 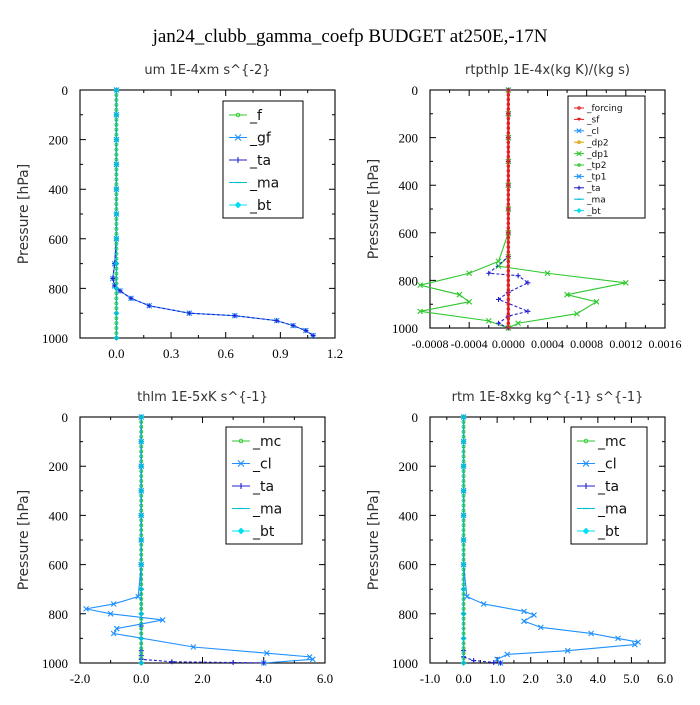 What do you see at coordinates (592, 132) in the screenshot?
I see `legend-label: _cl` at bounding box center [592, 132].